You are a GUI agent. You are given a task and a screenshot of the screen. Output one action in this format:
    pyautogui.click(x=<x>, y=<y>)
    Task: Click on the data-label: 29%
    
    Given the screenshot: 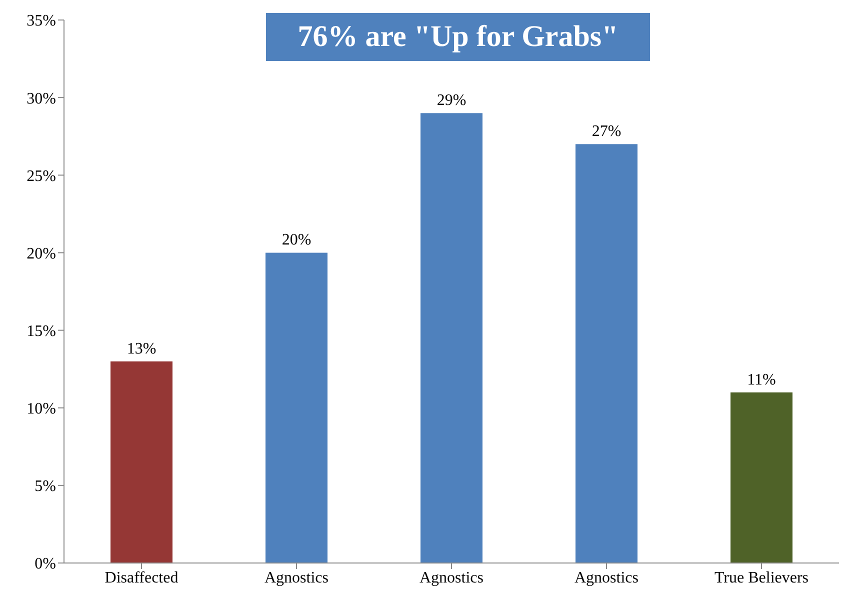 What is the action you would take?
    pyautogui.click(x=451, y=101)
    